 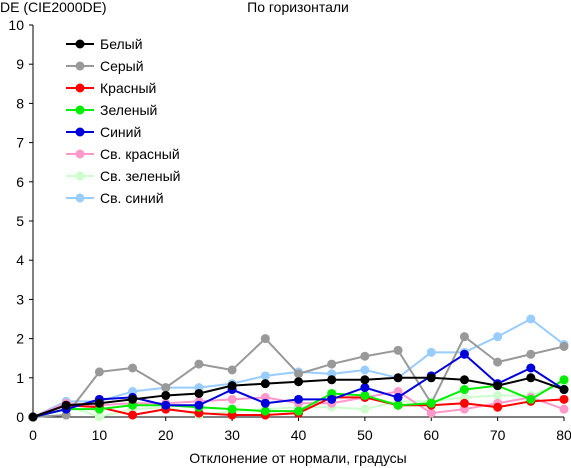 I want to click on x-tick-label: 40, so click(x=299, y=435).